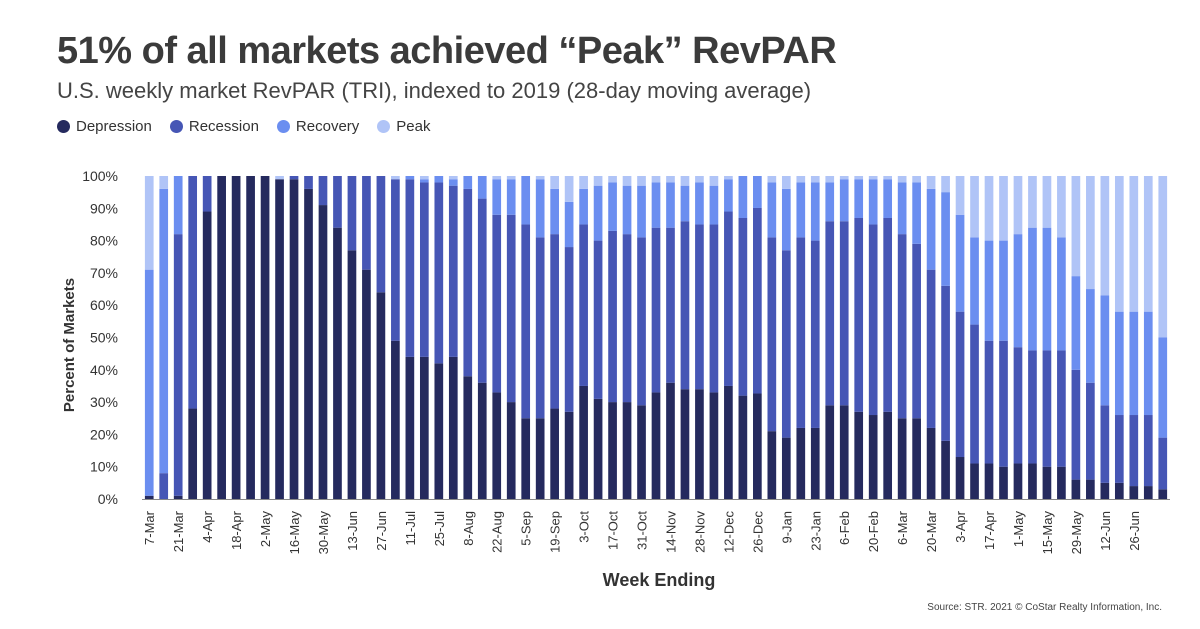 The image size is (1200, 629). Describe the element at coordinates (352, 531) in the screenshot. I see `x-tick-label: 13-Jun` at that location.